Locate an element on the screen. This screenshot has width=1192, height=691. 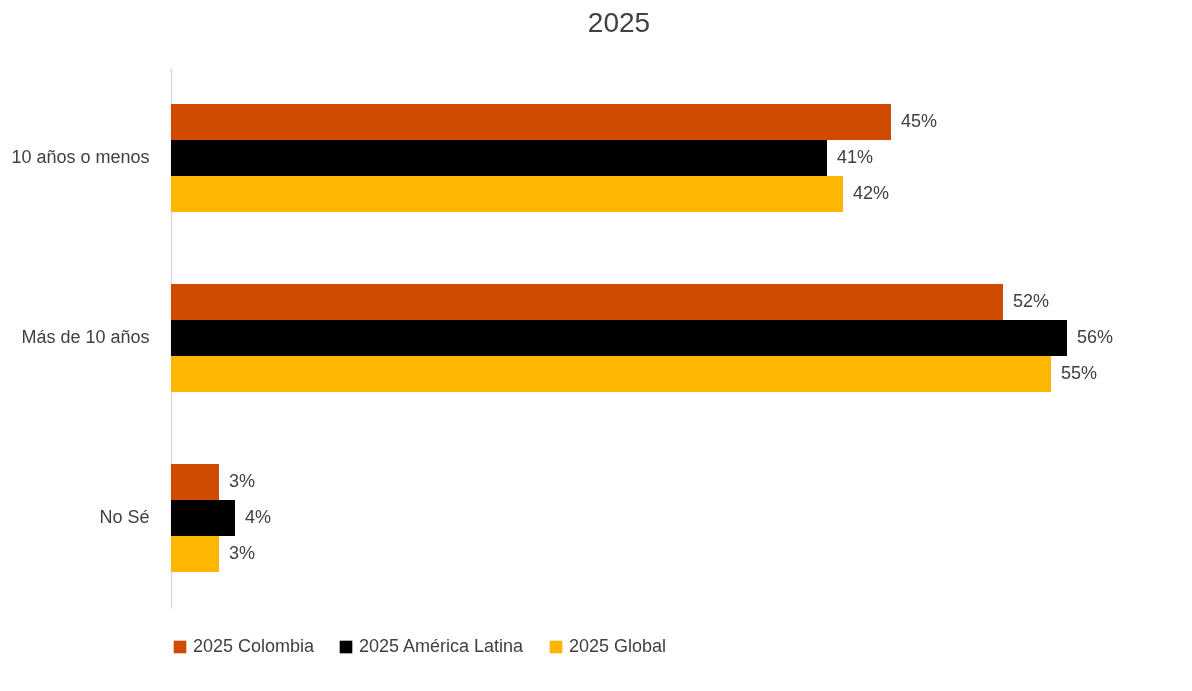
chart-title: 2025 is located at coordinates (619, 22).